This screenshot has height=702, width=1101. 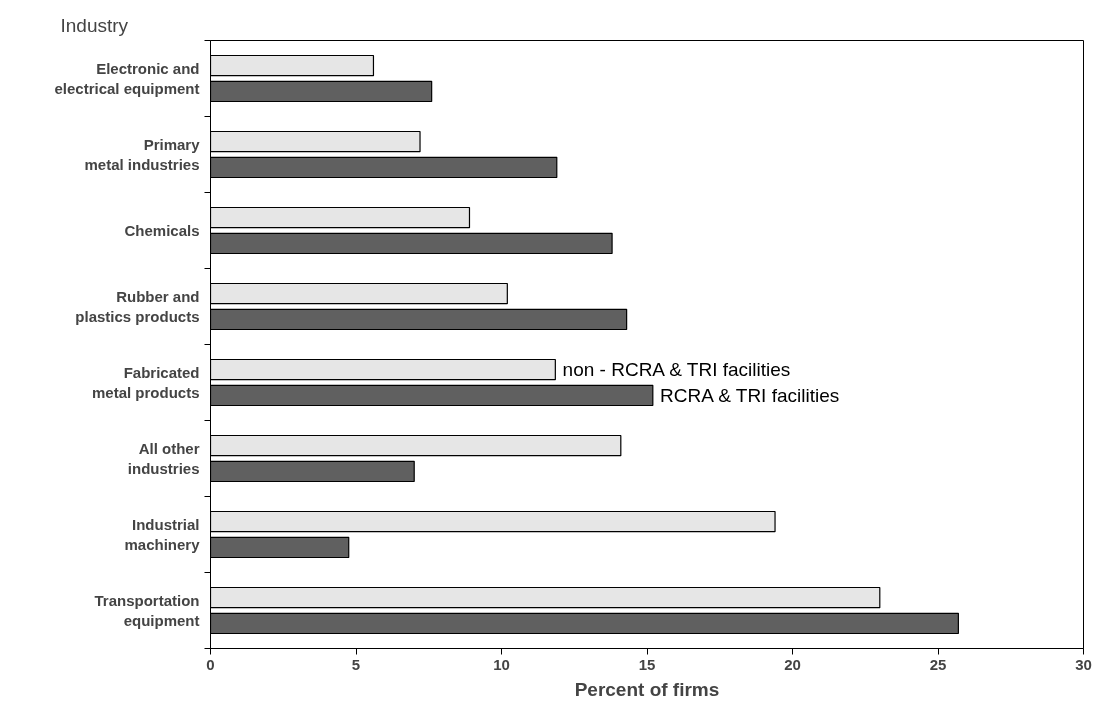 What do you see at coordinates (210, 664) in the screenshot?
I see `x-tick-label: 0` at bounding box center [210, 664].